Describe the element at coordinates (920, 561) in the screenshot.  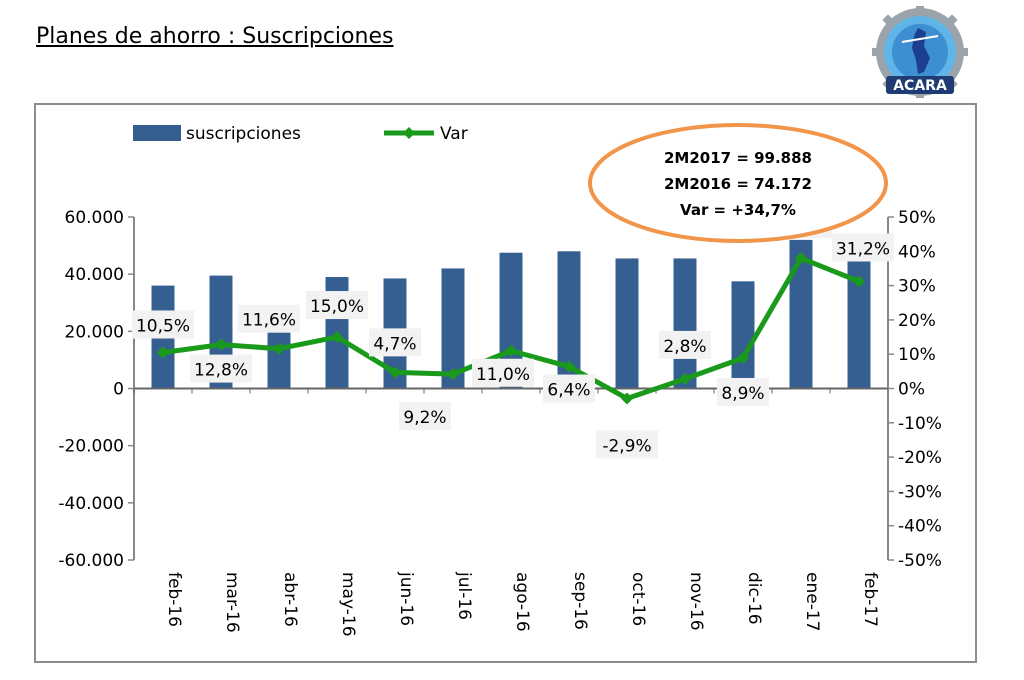
I see `y-right-tick-label: -50%` at that location.